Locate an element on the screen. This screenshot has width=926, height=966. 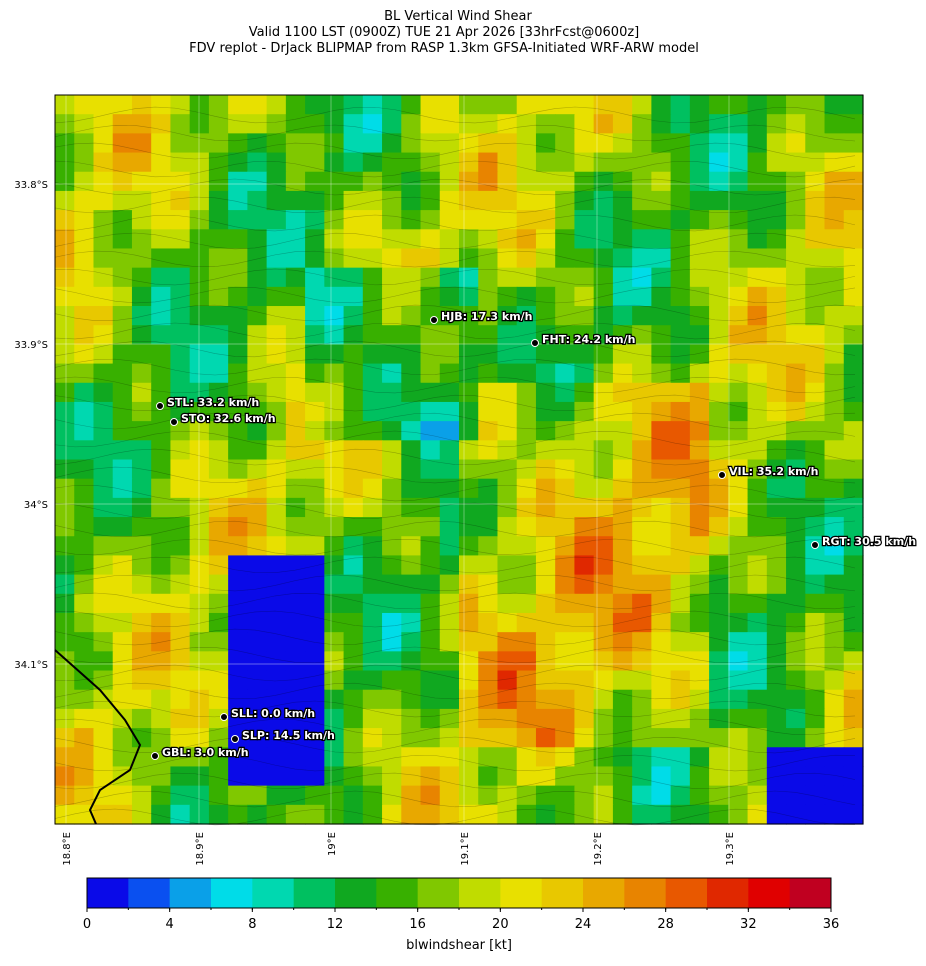
colorbar-tick-label: 16 is located at coordinates (417, 924).